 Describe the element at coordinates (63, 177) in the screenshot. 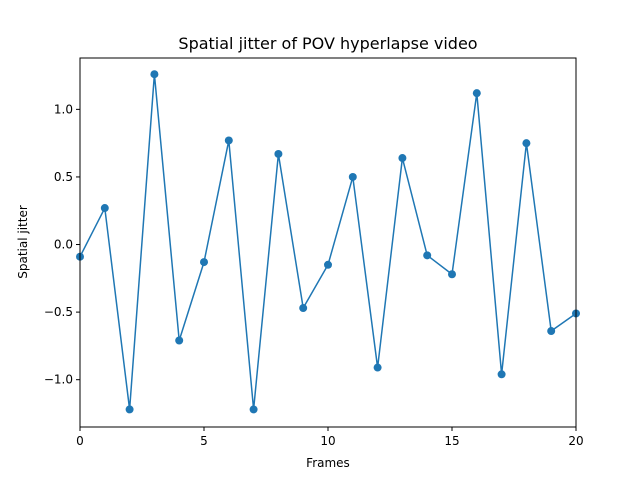

I see `y-tick-label: 0.5` at that location.